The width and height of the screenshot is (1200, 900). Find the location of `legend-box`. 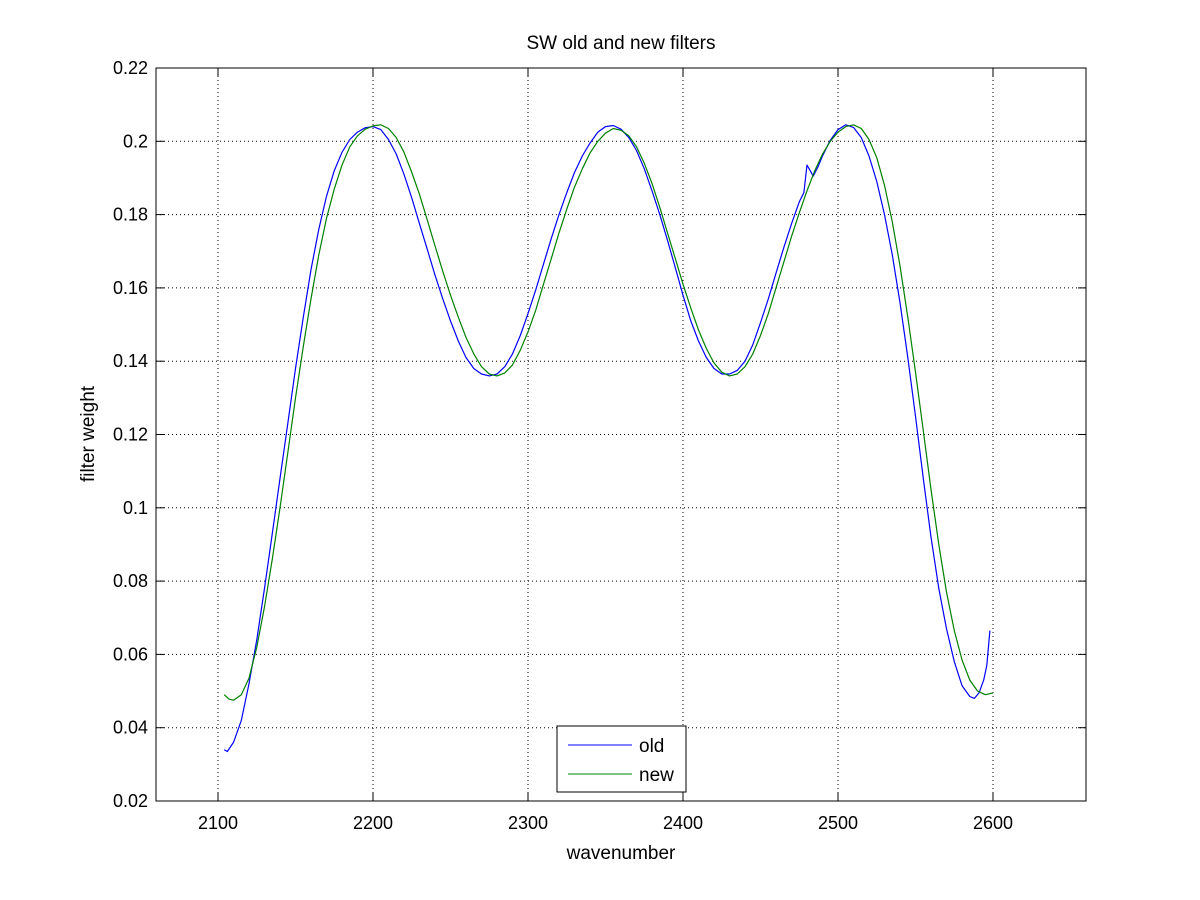

legend-box is located at coordinates (621, 759).